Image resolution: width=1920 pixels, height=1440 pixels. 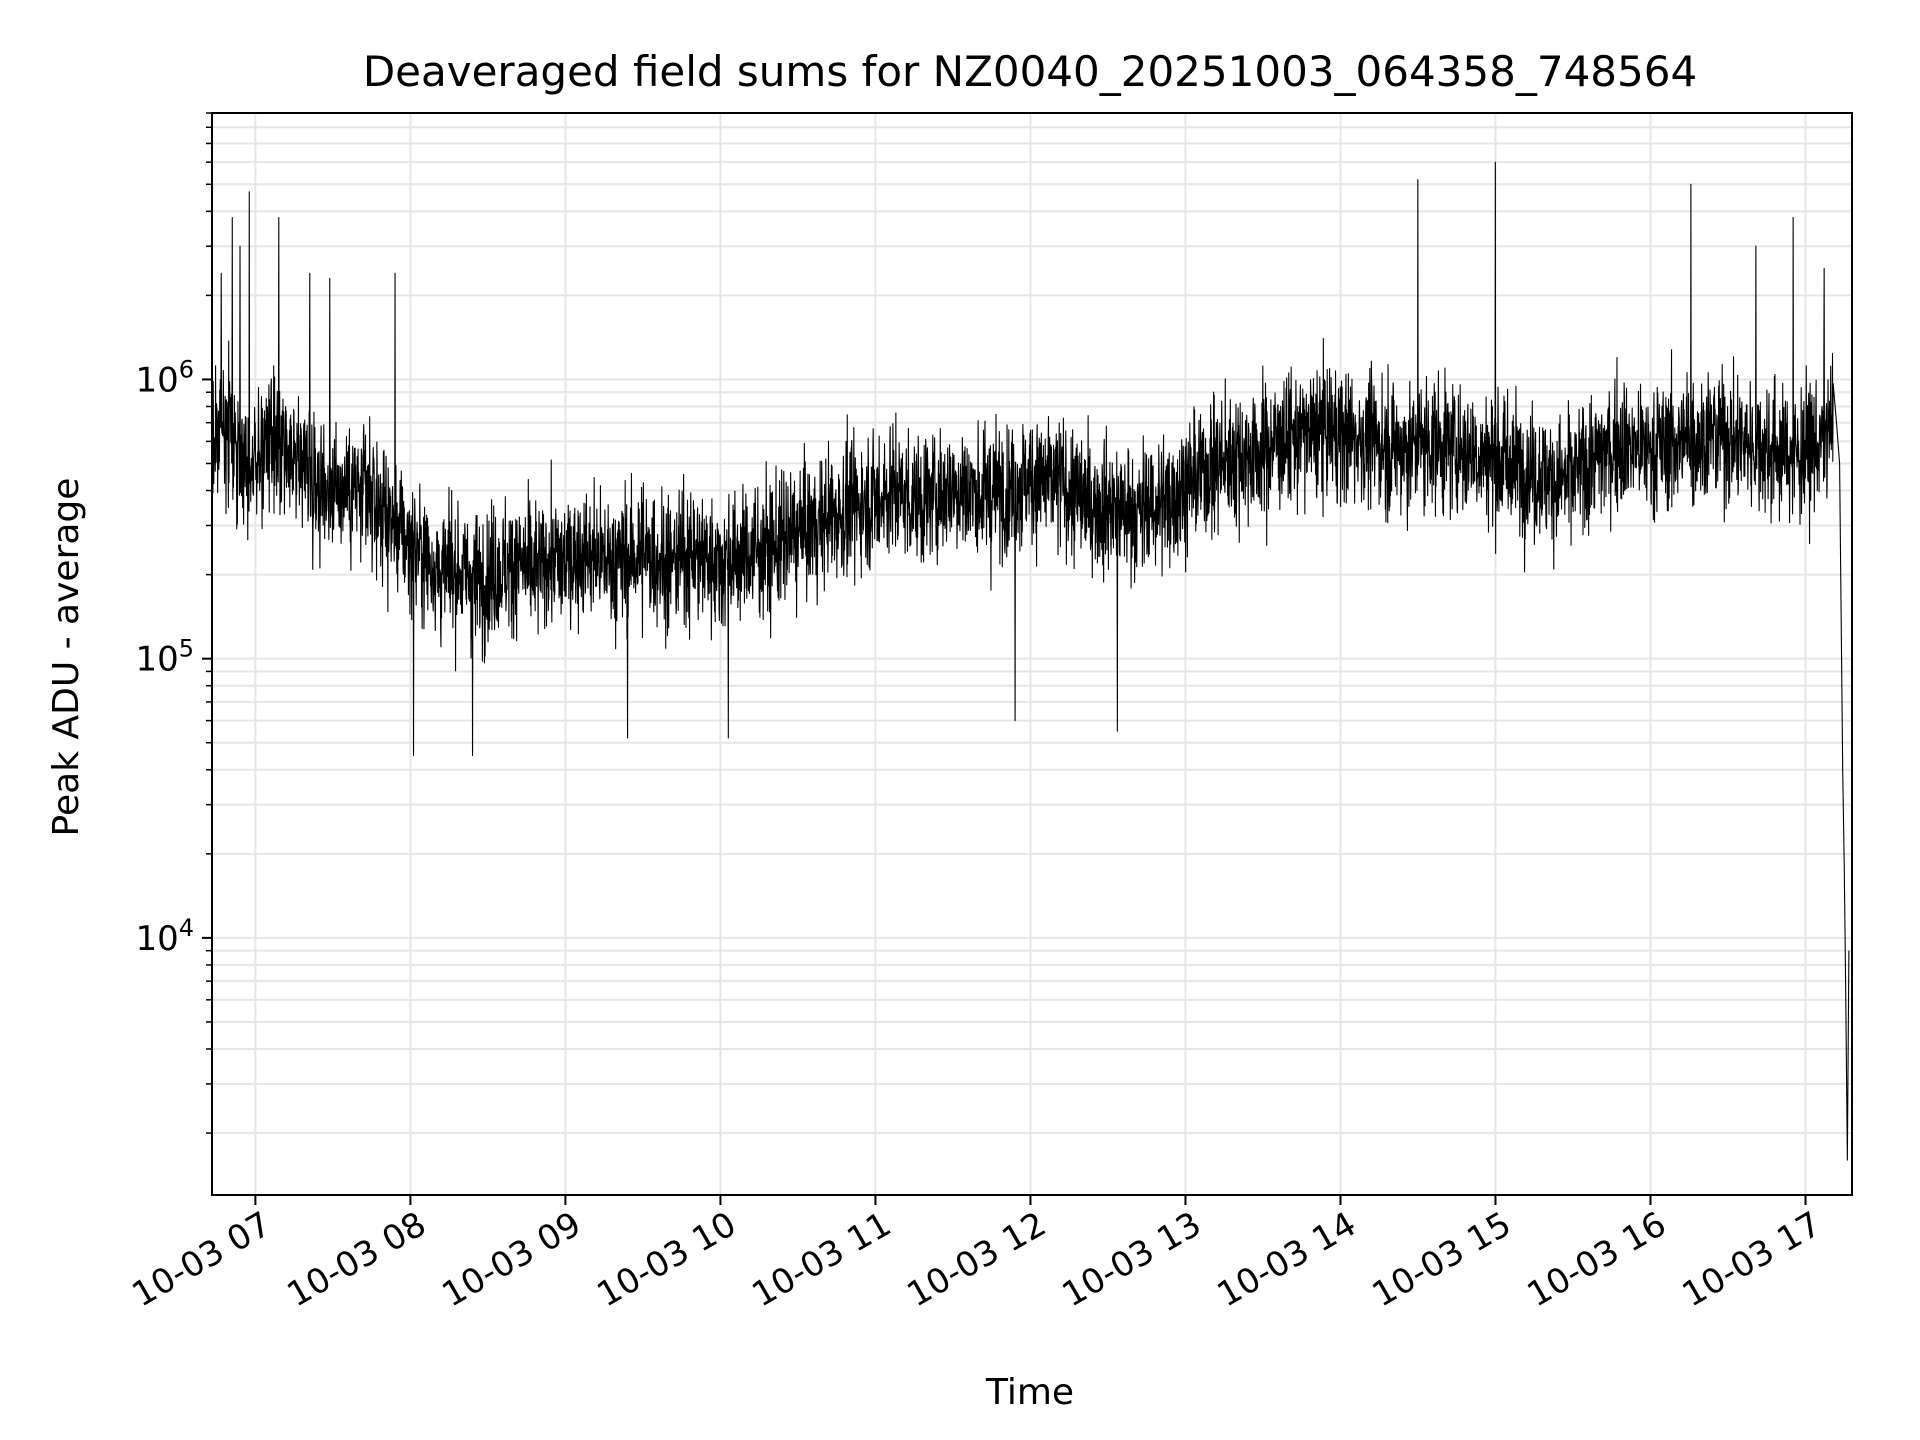 What do you see at coordinates (164, 936) in the screenshot?
I see `y-tick-label: 10⁴` at bounding box center [164, 936].